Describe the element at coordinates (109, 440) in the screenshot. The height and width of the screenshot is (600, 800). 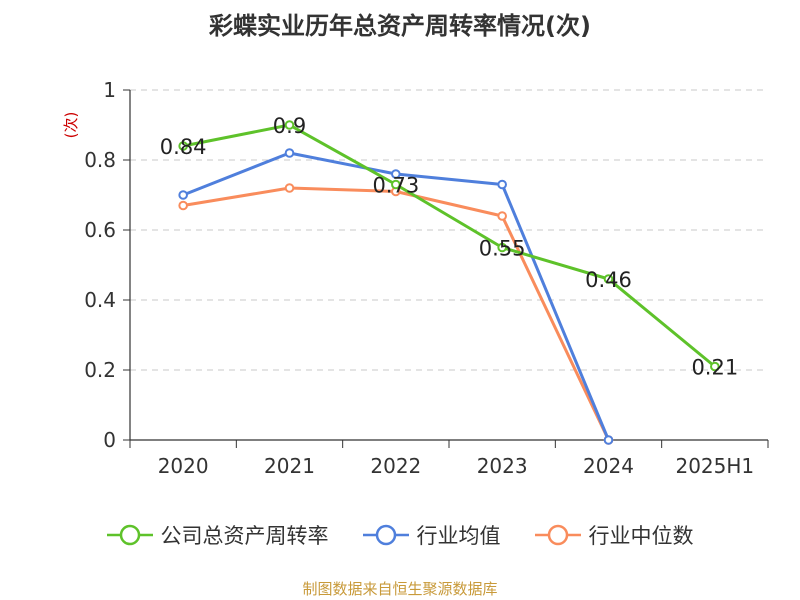
I see `y-tick-label: 0` at that location.